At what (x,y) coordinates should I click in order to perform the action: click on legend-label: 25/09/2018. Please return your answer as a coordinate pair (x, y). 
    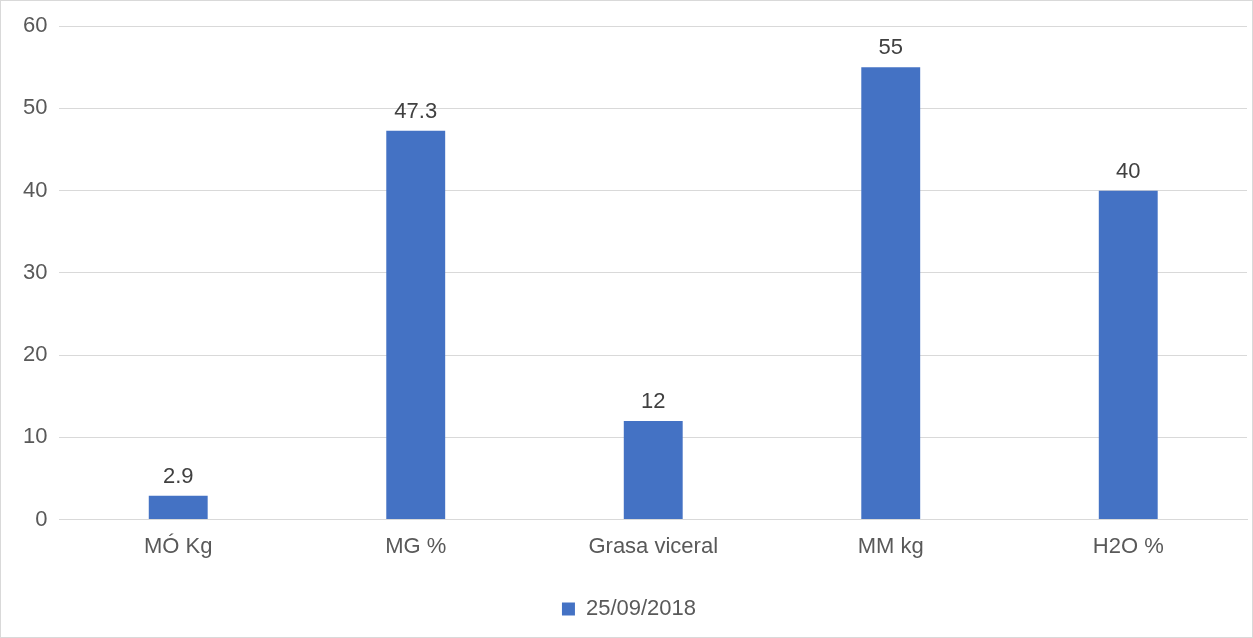
    Looking at the image, I should click on (641, 608).